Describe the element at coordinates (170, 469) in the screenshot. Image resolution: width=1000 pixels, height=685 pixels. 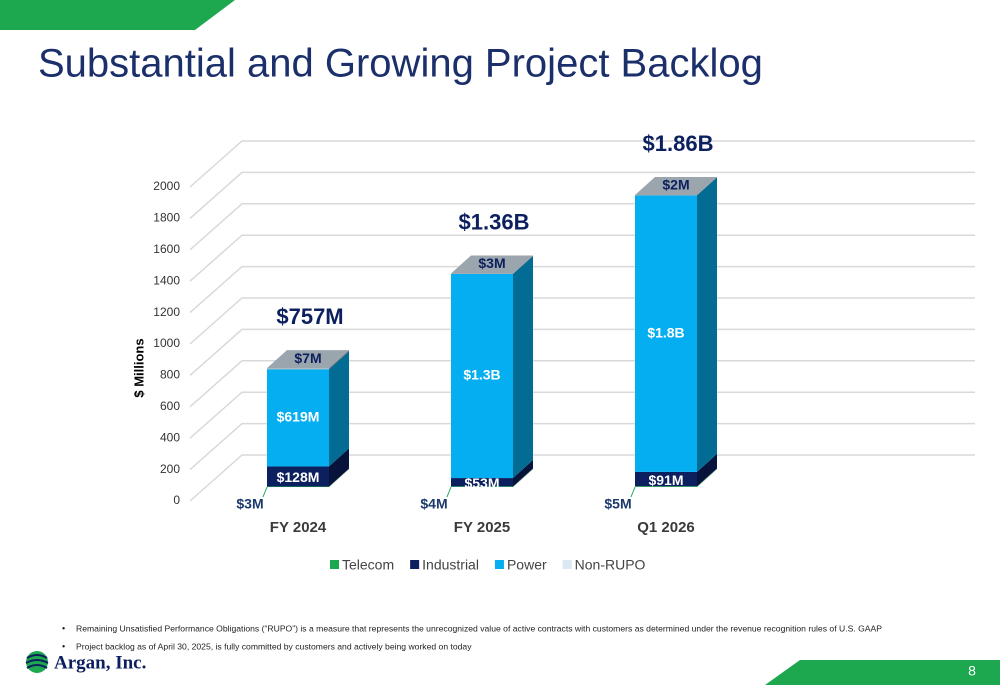
I see `y-tick-label: 200` at that location.